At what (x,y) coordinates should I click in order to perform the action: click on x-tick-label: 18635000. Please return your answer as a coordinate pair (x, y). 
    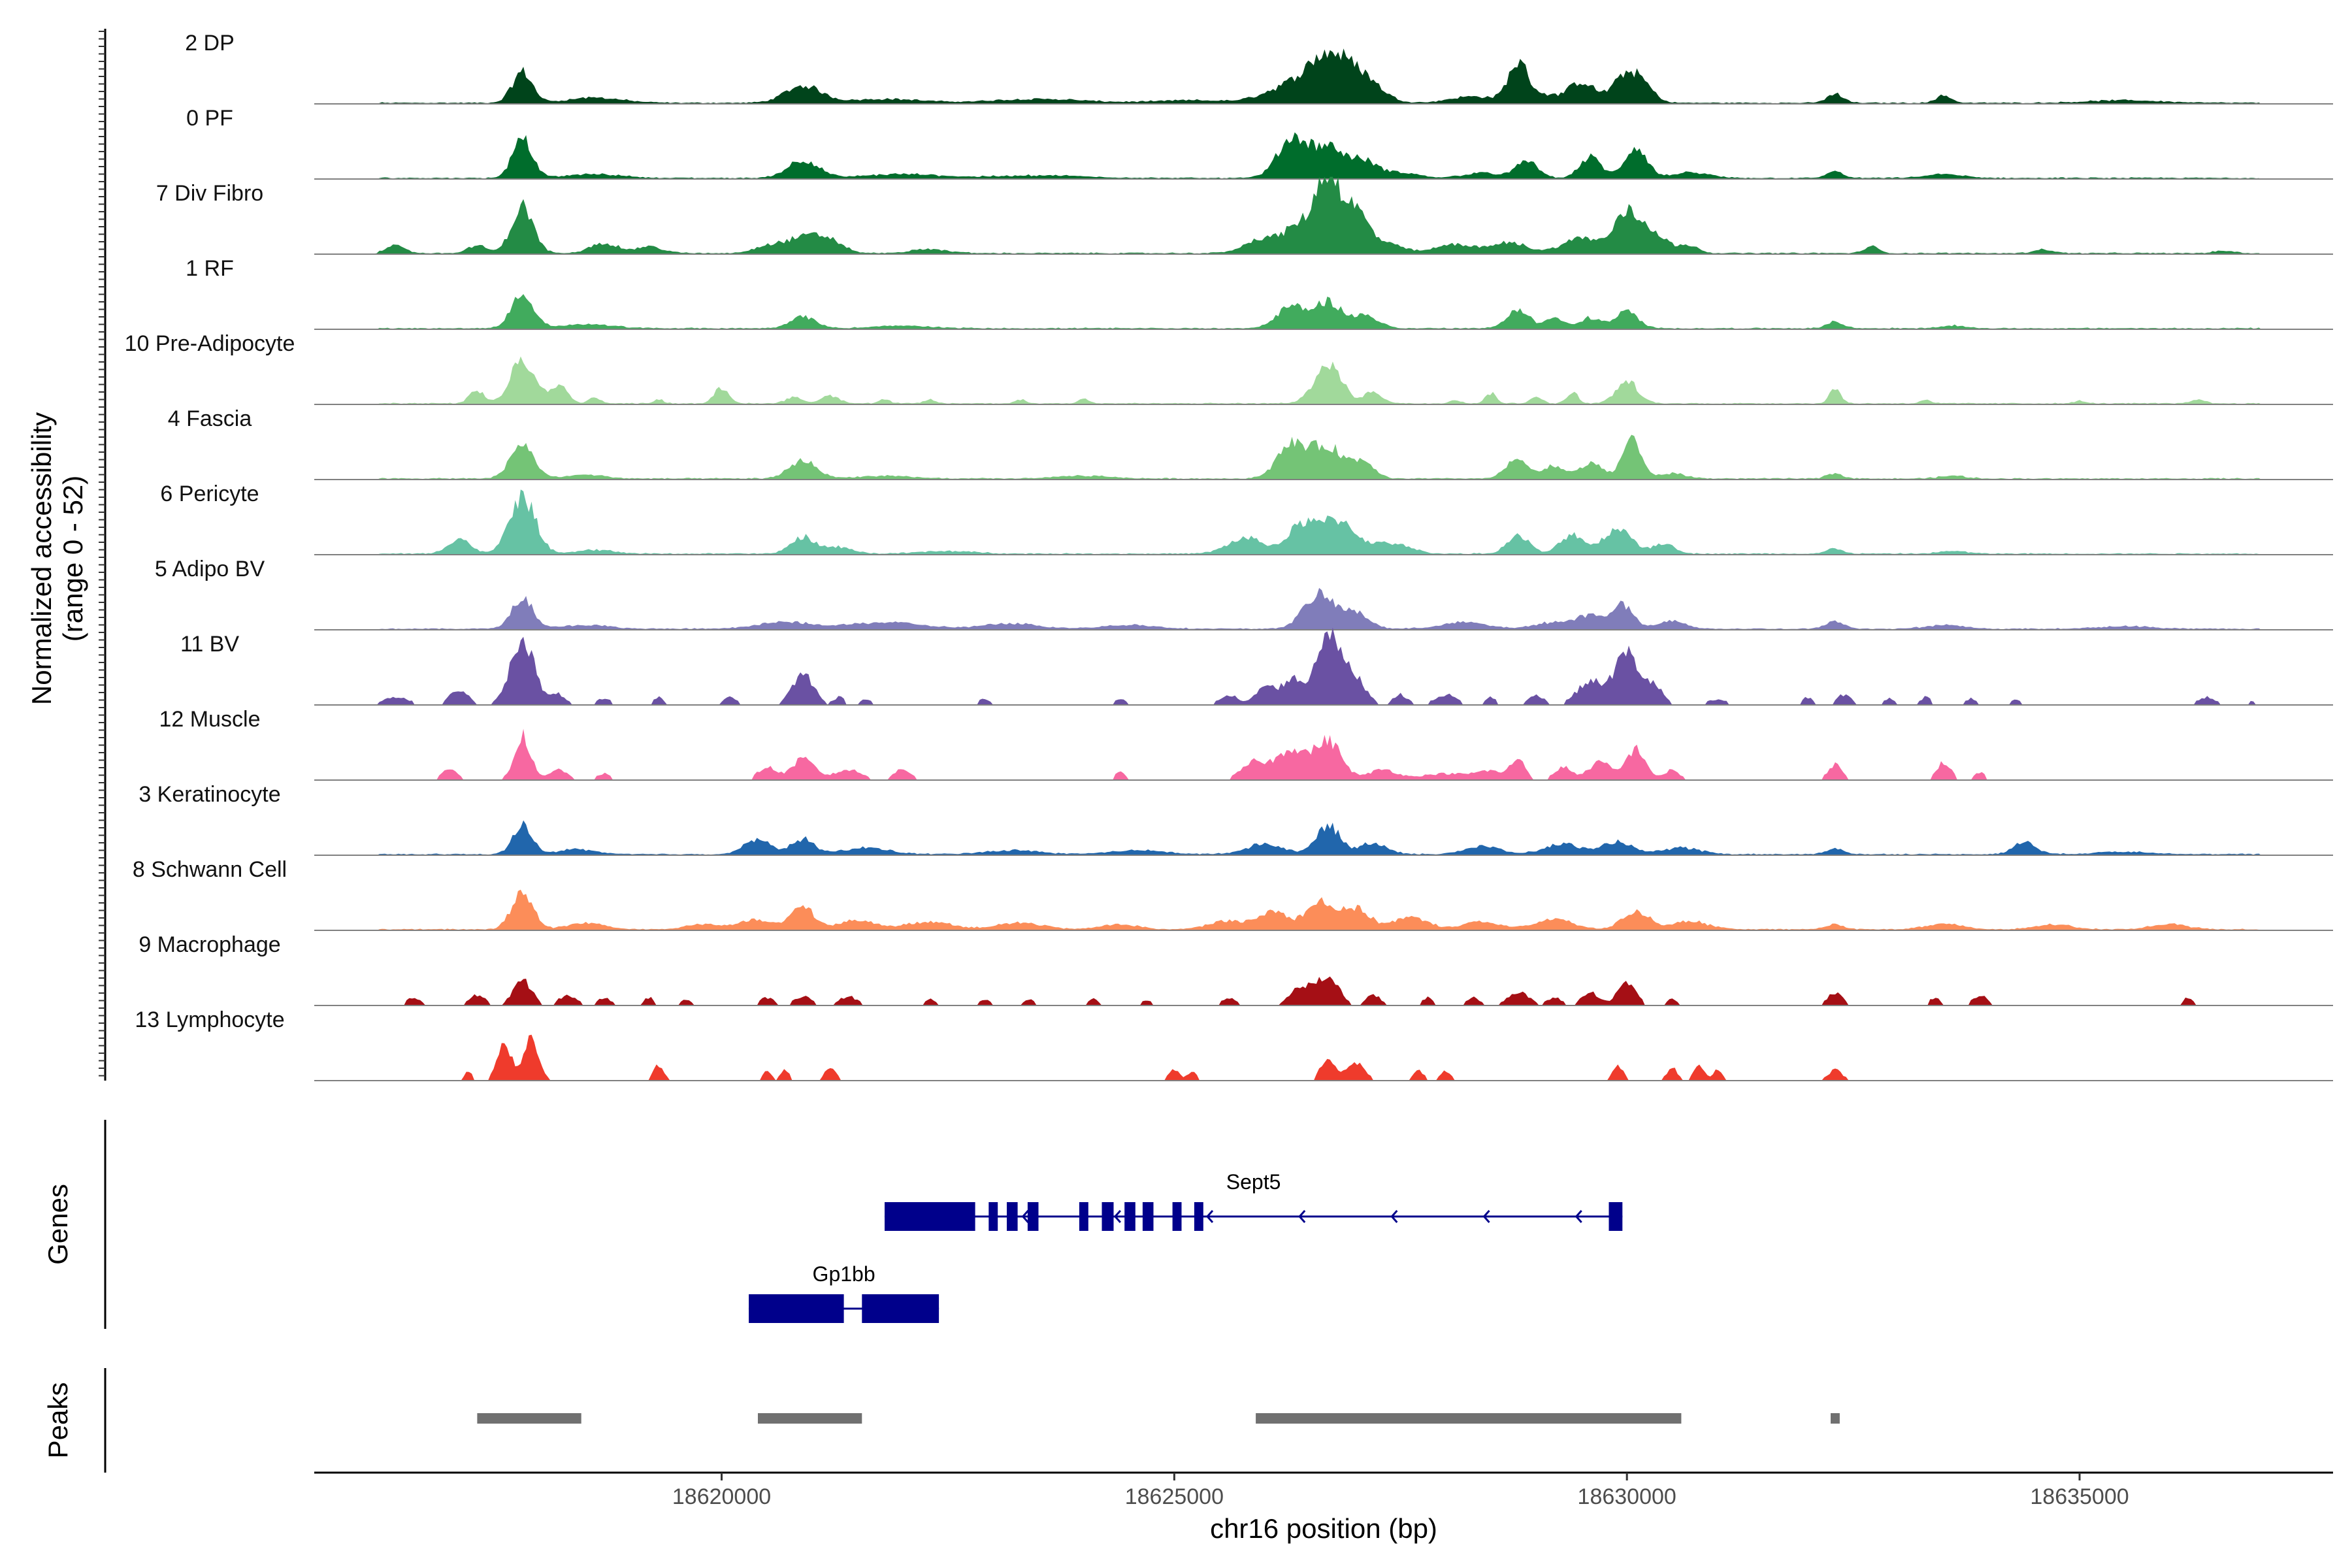
    Looking at the image, I should click on (2079, 1496).